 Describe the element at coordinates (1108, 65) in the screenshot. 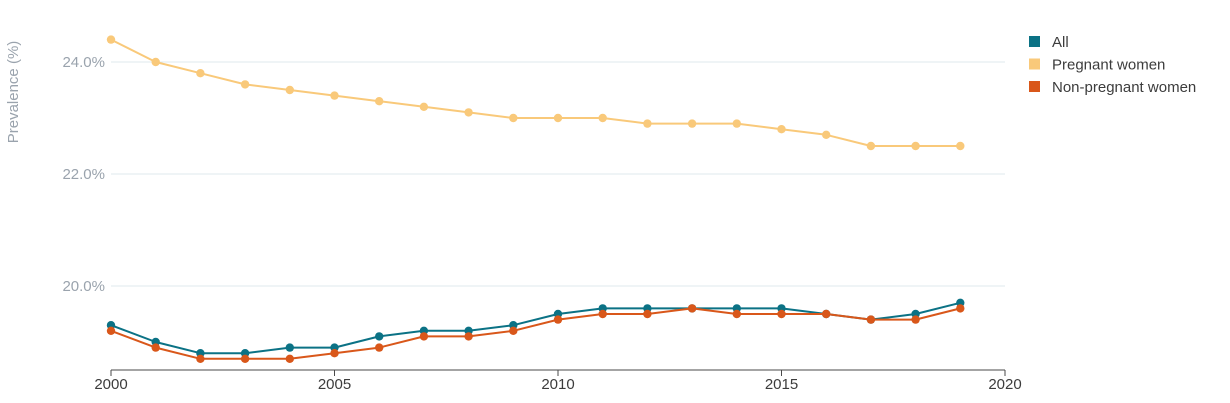

I see `legend-label: Pregnant women` at that location.